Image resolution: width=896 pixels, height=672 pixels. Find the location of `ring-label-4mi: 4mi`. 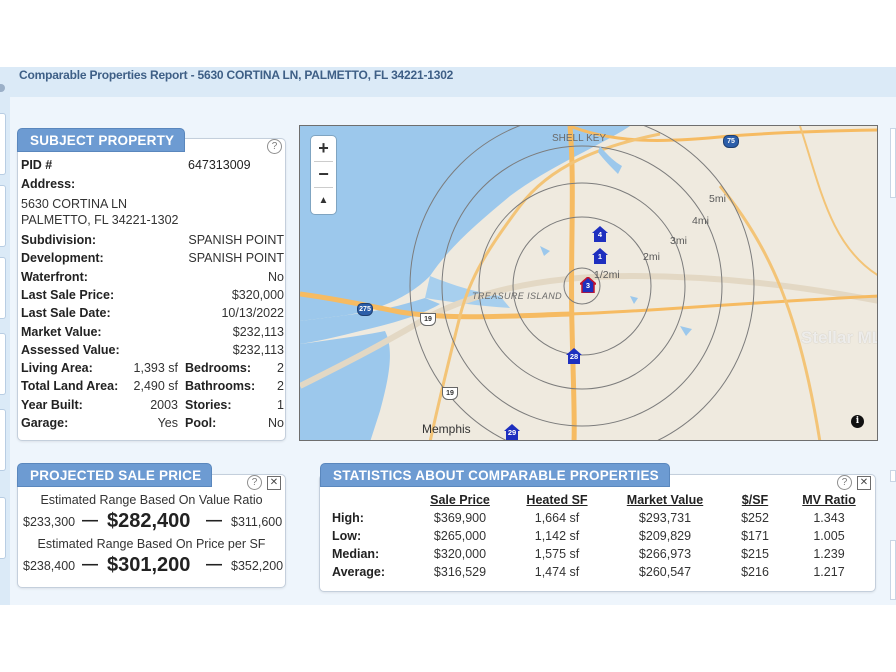

ring-label-4mi: 4mi is located at coordinates (700, 221).